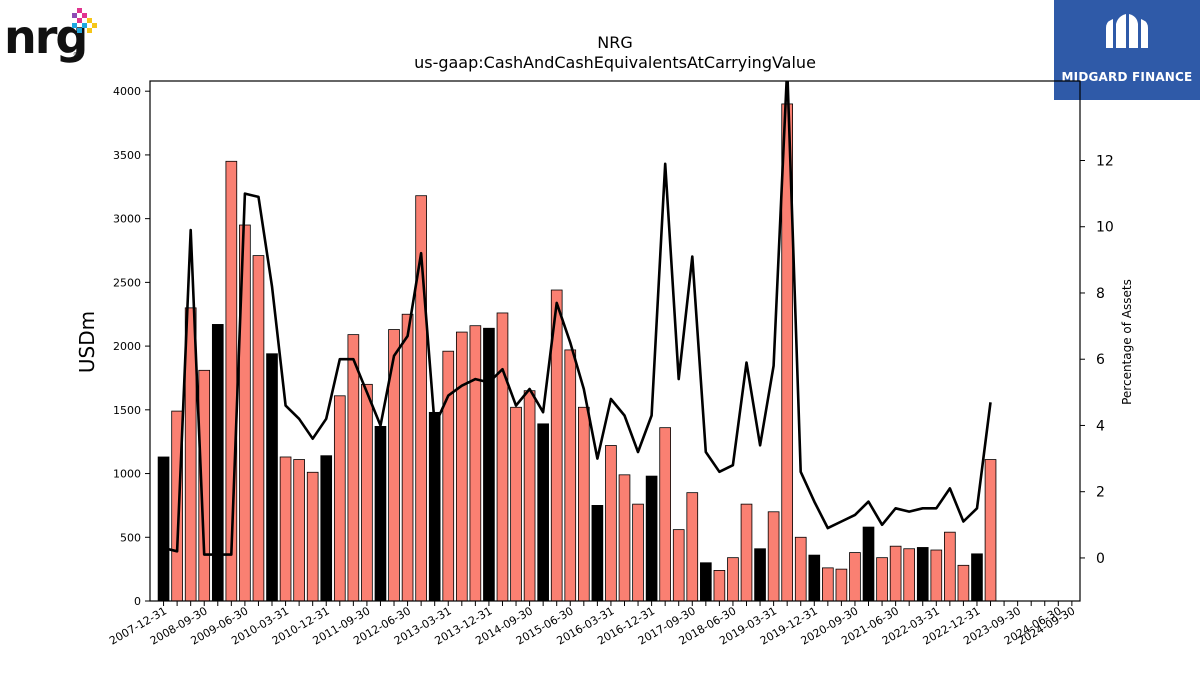 This screenshot has height=675, width=1200. What do you see at coordinates (1127, 50) in the screenshot?
I see `midgard-finance-logo: MIDGARD FINANCE` at bounding box center [1127, 50].